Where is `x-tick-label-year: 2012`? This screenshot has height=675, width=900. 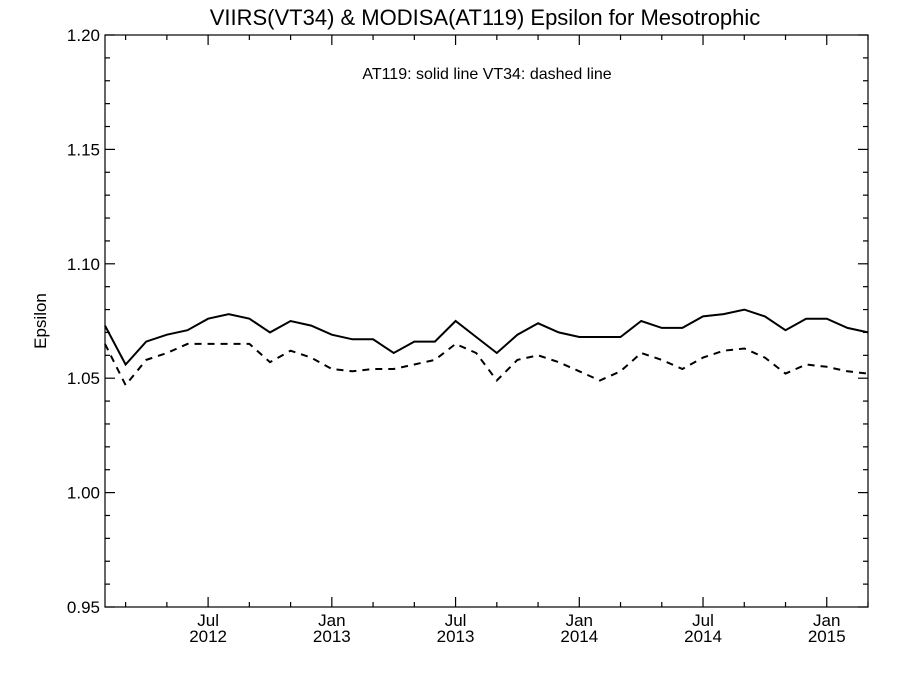
x-tick-label-year: 2012 is located at coordinates (208, 636).